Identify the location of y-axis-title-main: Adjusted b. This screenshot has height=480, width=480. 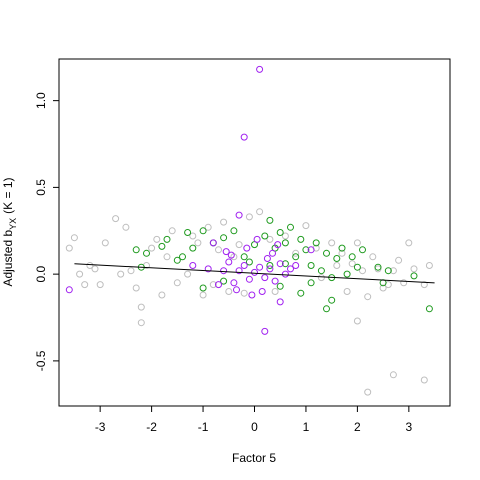
(8, 258).